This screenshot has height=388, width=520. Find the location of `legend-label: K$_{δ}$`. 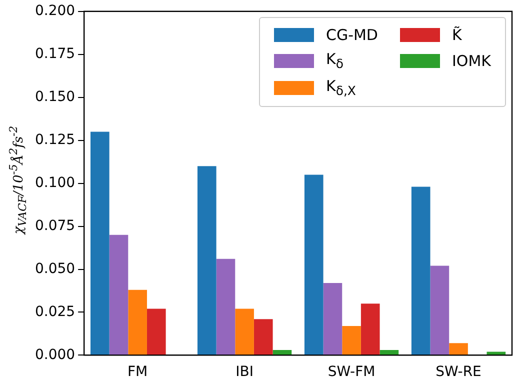

legend-label: K$_{δ}$ is located at coordinates (335, 61).